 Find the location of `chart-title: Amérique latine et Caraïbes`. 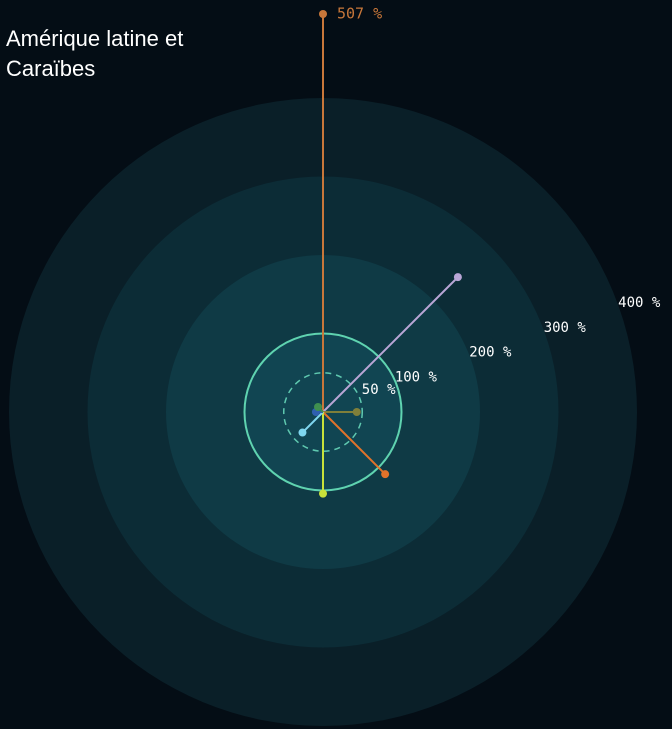

chart-title: Amérique latine et Caraïbes is located at coordinates (95, 53).